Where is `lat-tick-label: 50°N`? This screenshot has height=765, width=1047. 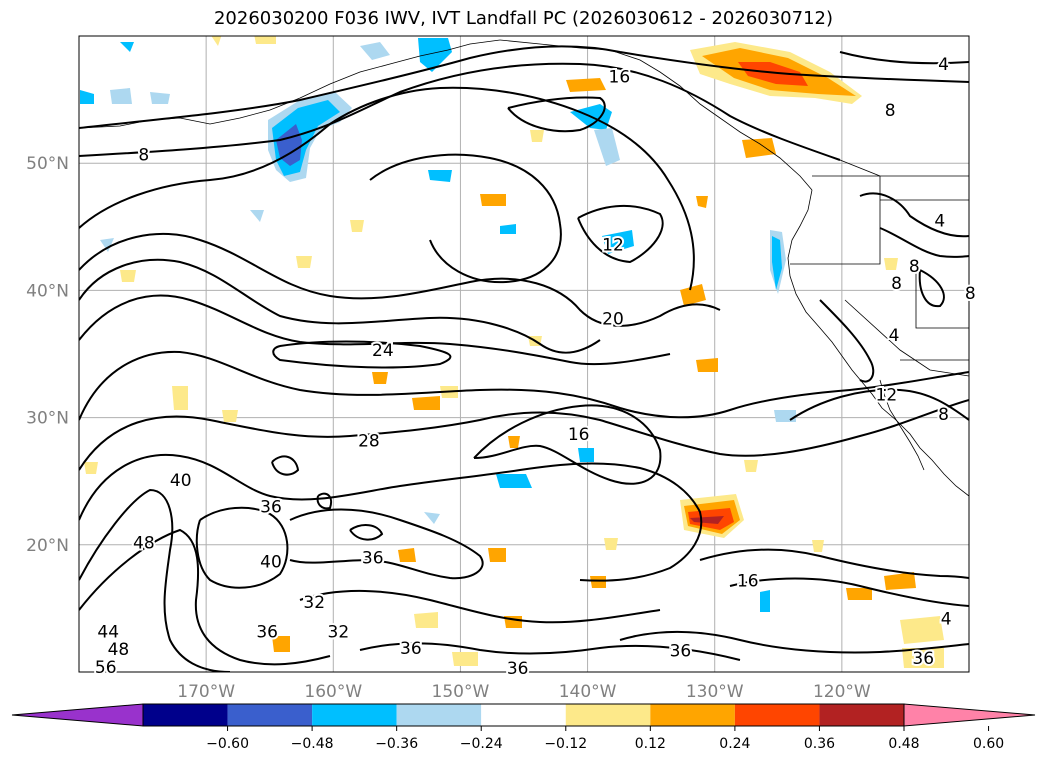
lat-tick-label: 50°N is located at coordinates (47, 164).